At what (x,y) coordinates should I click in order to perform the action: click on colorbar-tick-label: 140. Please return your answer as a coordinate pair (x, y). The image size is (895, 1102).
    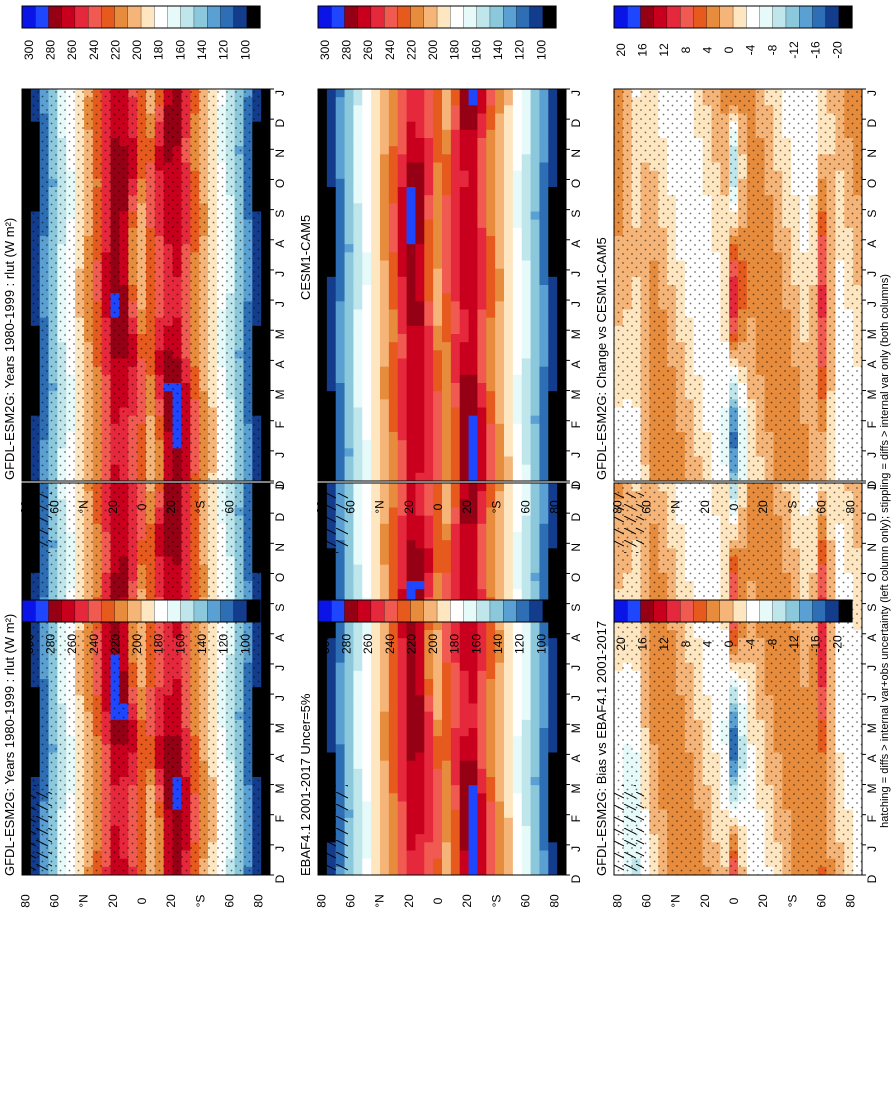
    Looking at the image, I should click on (498, 644).